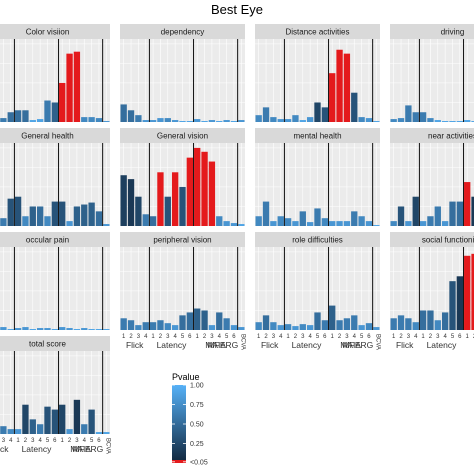 Image resolution: width=474 pixels, height=474 pixels. What do you see at coordinates (107, 446) in the screenshot?
I see `x-group-label-bcva: BCVA` at bounding box center [107, 446].